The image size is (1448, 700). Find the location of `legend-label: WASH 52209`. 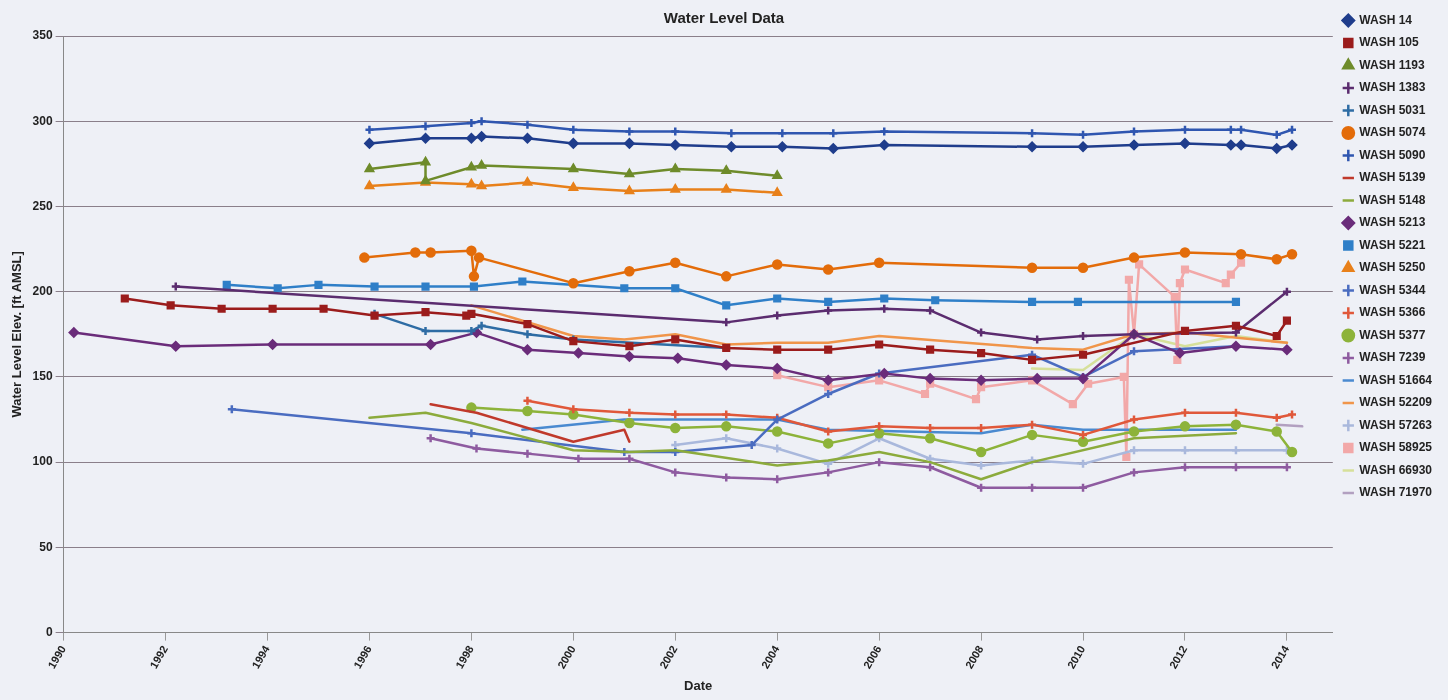

legend-label: WASH 52209 is located at coordinates (1396, 402).